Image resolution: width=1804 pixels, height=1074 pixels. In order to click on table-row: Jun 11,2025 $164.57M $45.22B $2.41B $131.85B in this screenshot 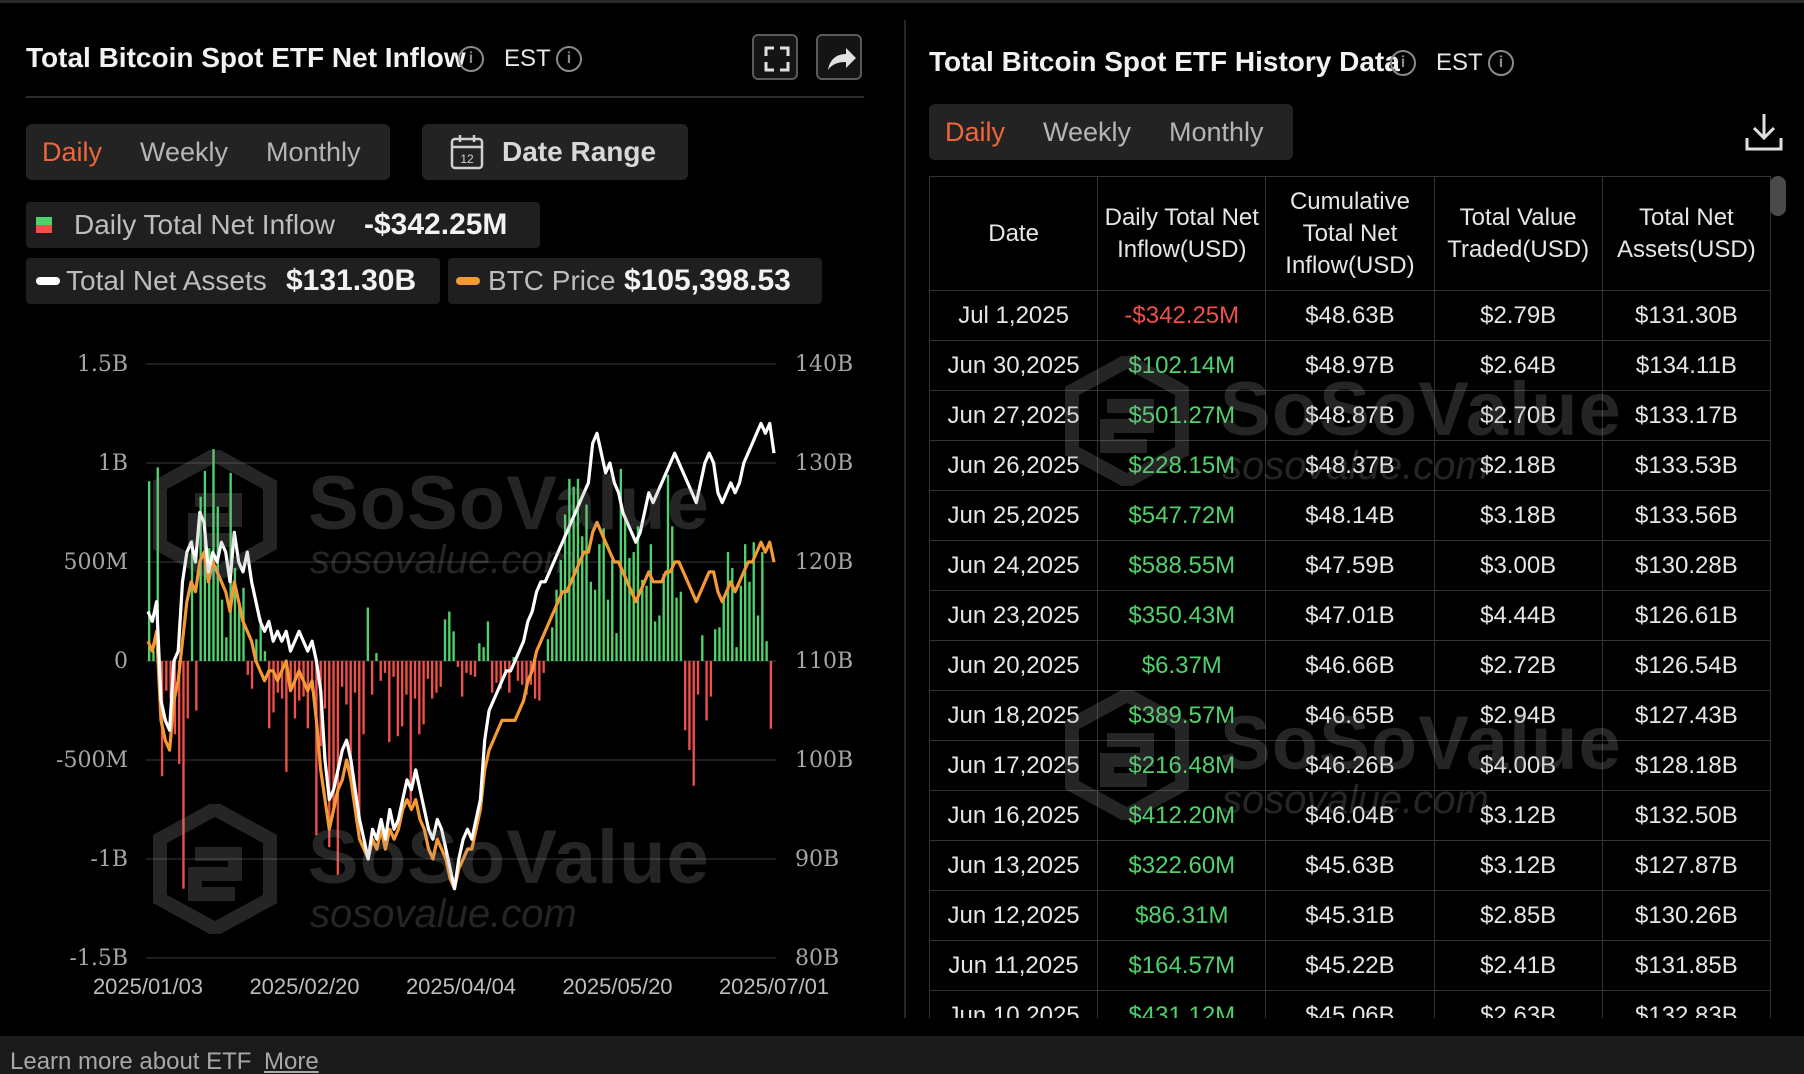, I will do `click(1350, 965)`.